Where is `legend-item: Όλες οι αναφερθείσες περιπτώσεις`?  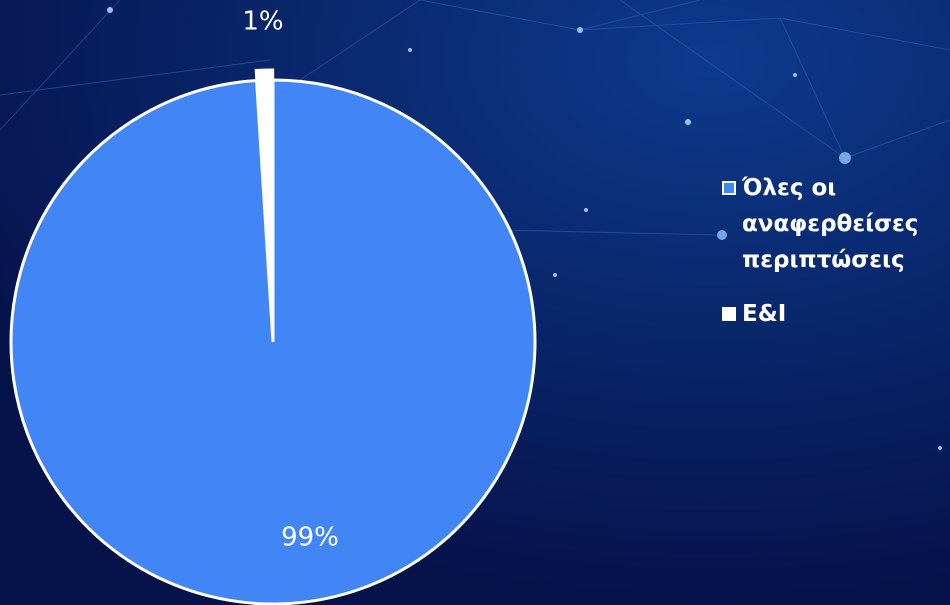
legend-item: Όλες οι αναφερθείσες περιπτώσεις is located at coordinates (836, 224).